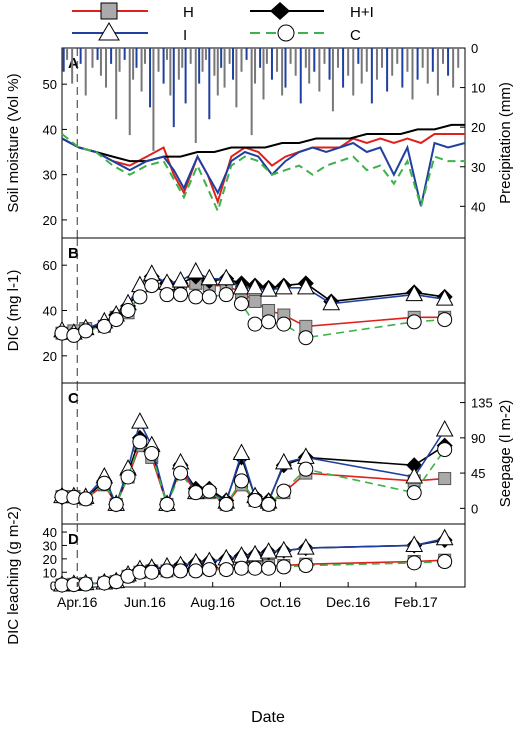 This screenshot has width=528, height=731. What do you see at coordinates (362, 12) in the screenshot?
I see `legend-label-HI: H+I` at bounding box center [362, 12].